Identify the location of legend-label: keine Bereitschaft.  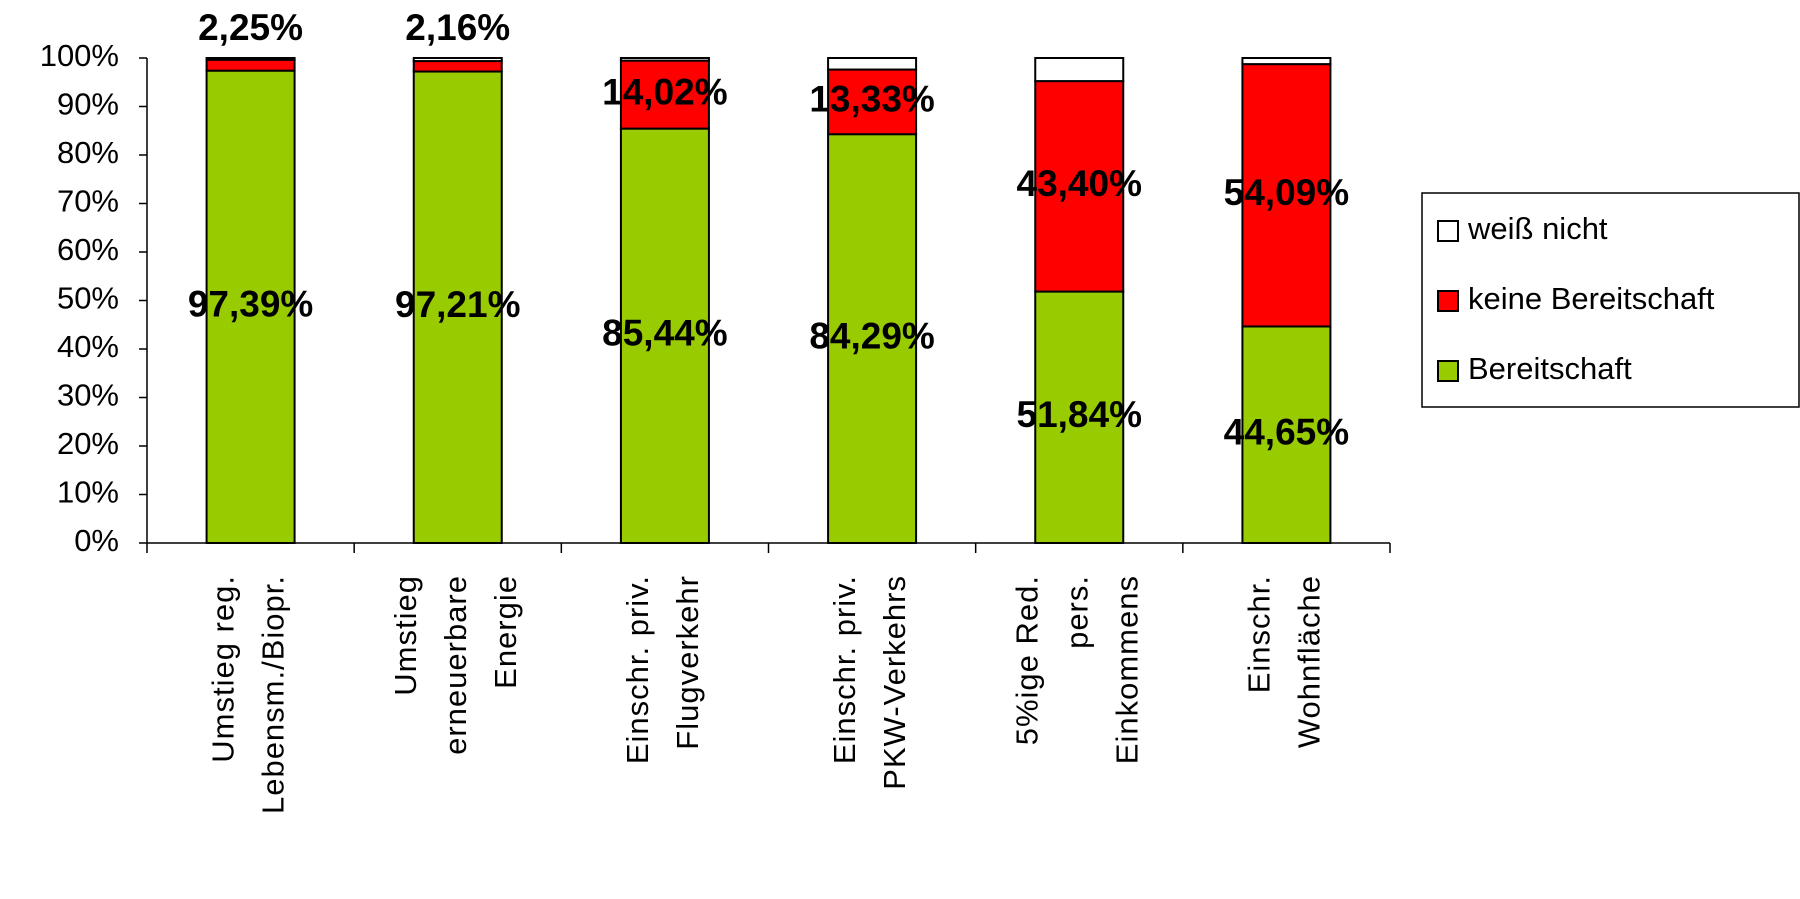
(1591, 298).